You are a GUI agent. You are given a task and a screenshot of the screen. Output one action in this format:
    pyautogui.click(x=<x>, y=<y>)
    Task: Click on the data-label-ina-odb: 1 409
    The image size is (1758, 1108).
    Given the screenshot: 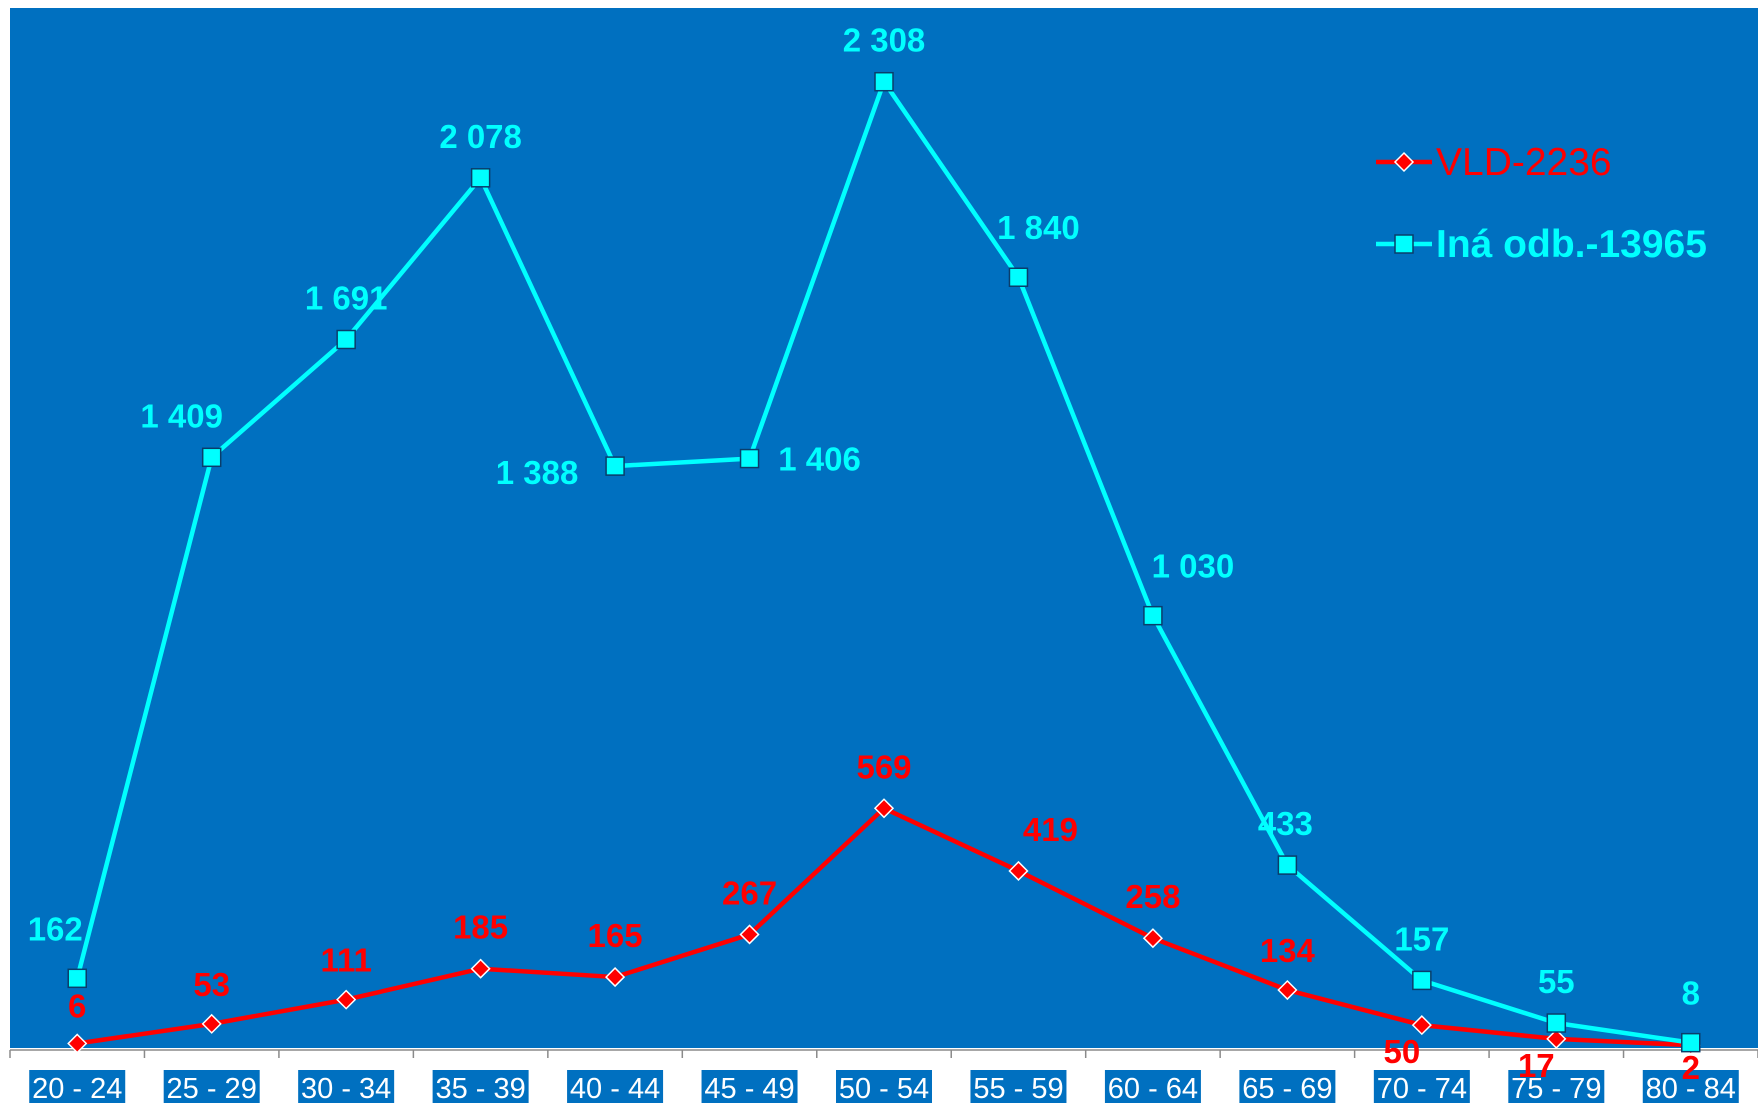 What is the action you would take?
    pyautogui.click(x=181, y=415)
    